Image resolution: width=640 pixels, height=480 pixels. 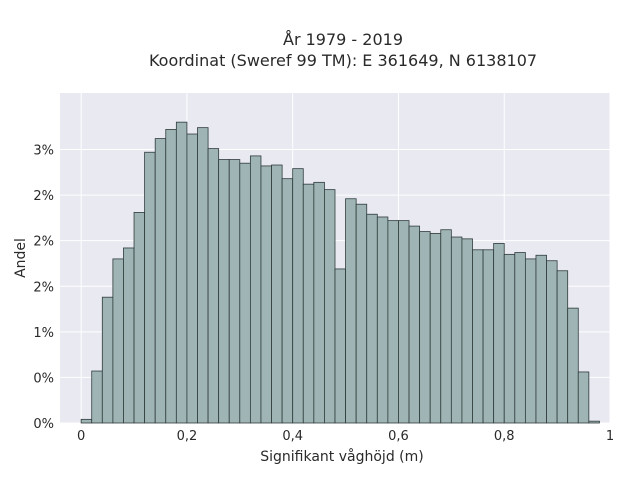 I want to click on y-axis-ticks: 0% 0% 1% 2% 2% 2% 3%, so click(x=43, y=288).